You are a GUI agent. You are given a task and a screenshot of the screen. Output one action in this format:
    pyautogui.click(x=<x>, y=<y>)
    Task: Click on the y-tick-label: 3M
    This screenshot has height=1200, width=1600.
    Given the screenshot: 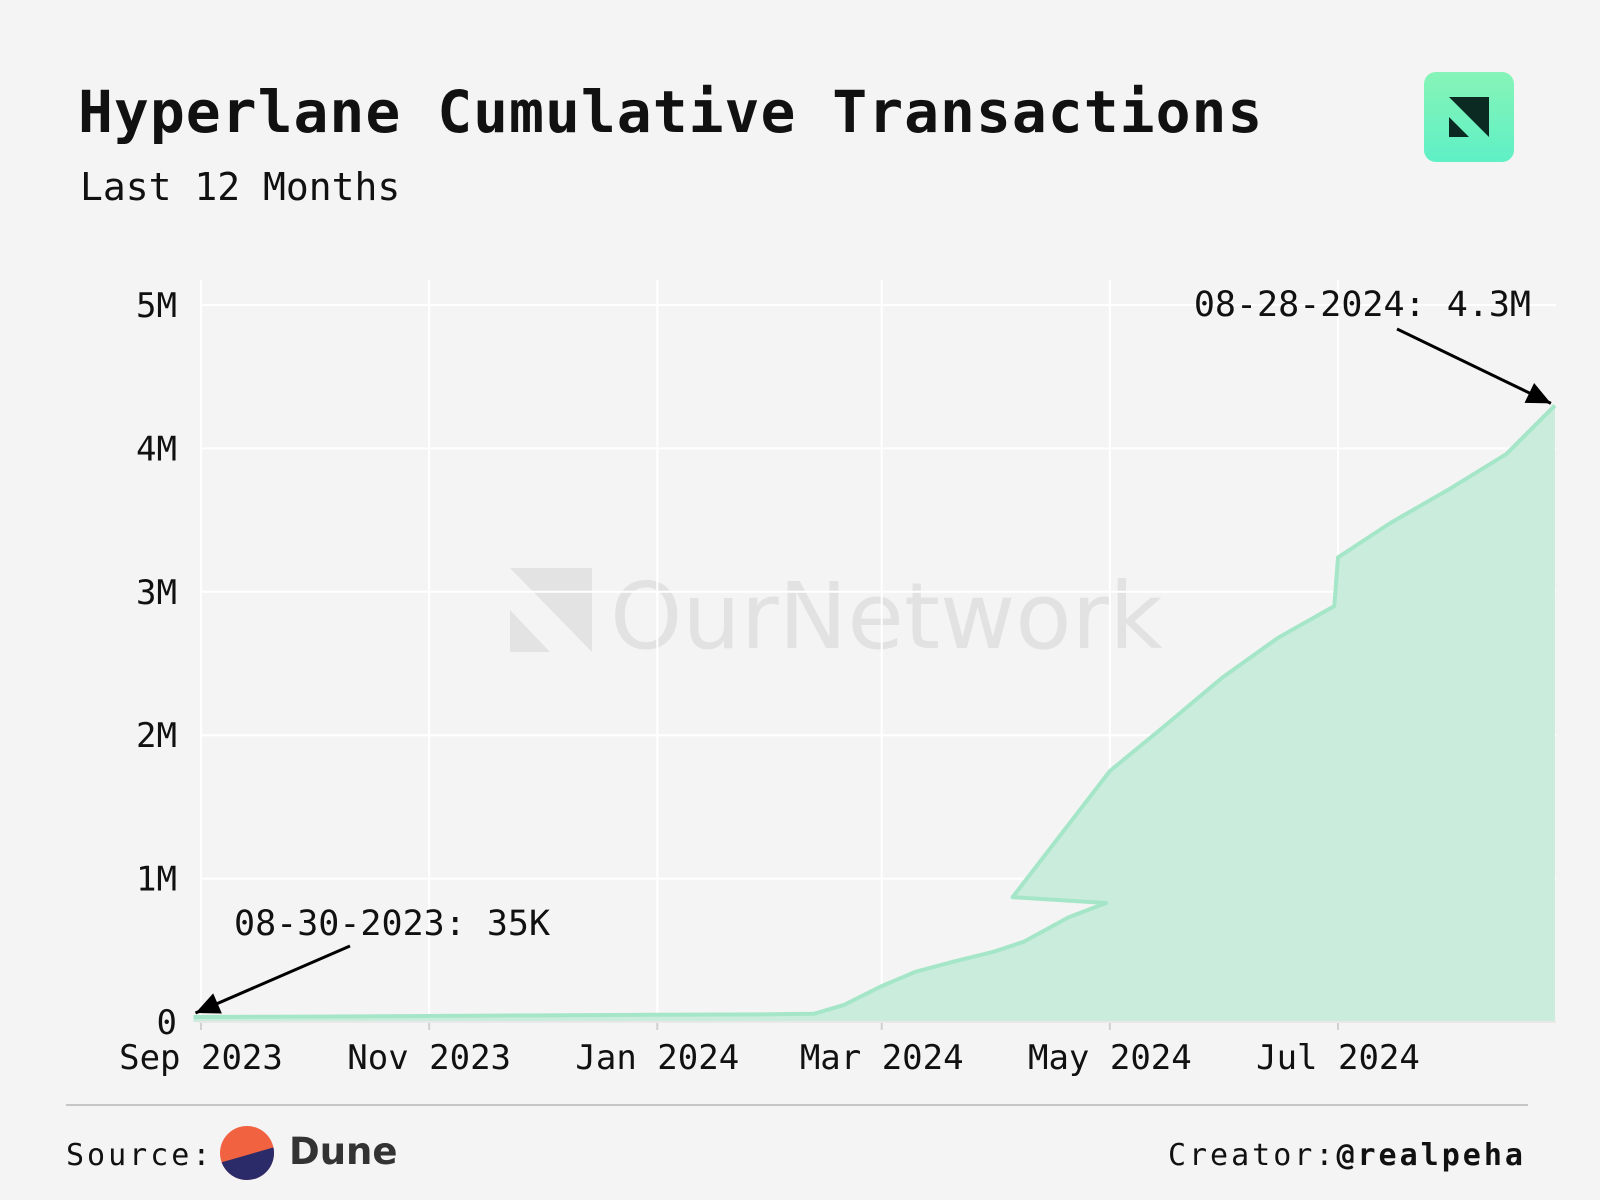 What is the action you would take?
    pyautogui.click(x=156, y=593)
    